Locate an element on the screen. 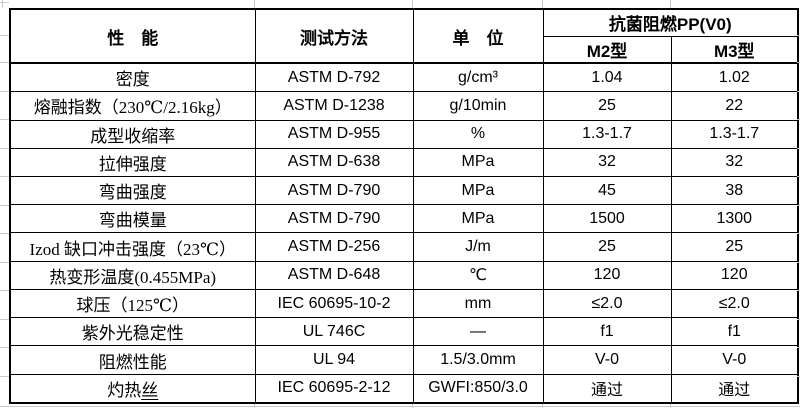 This screenshot has height=408, width=800. table-row: 灼热丝 IEC 60695-2-12 GWFI:850/3.0 通过 通过 is located at coordinates (404, 388).